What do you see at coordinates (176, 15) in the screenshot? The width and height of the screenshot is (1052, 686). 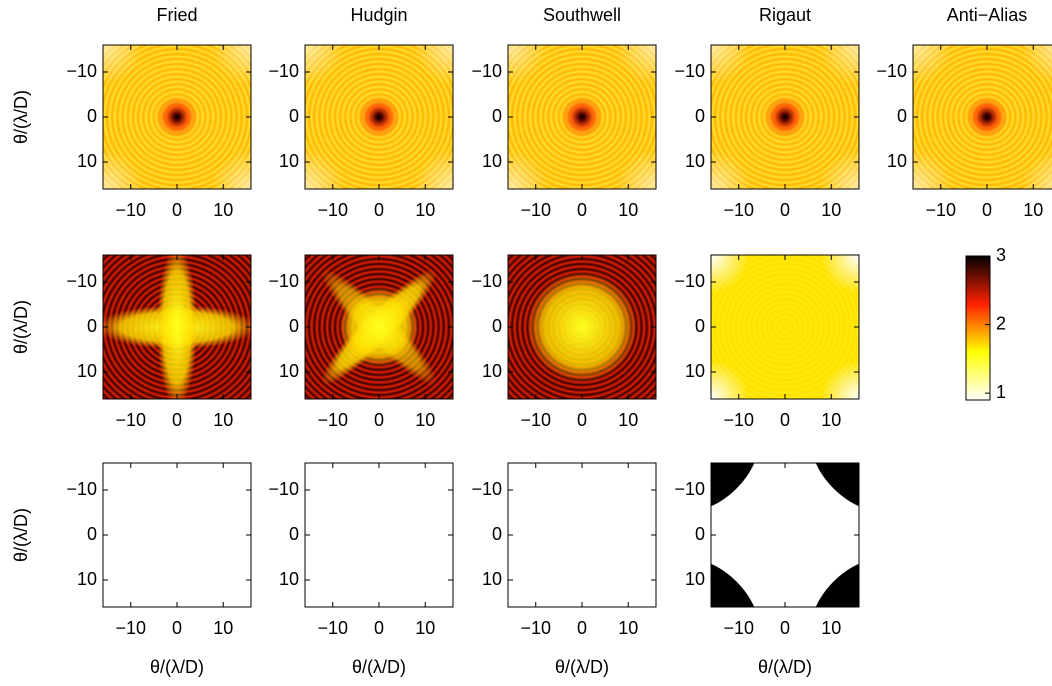 I see `column-title: Fried` at bounding box center [176, 15].